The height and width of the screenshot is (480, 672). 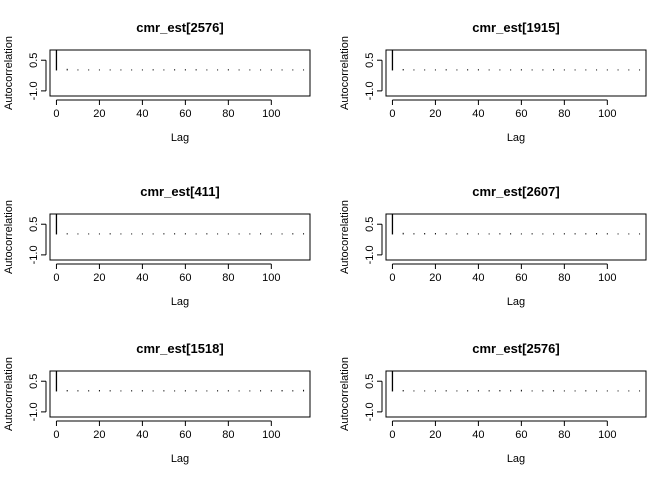 What do you see at coordinates (515, 191) in the screenshot?
I see `panel-title: cmr_est[2607]` at bounding box center [515, 191].